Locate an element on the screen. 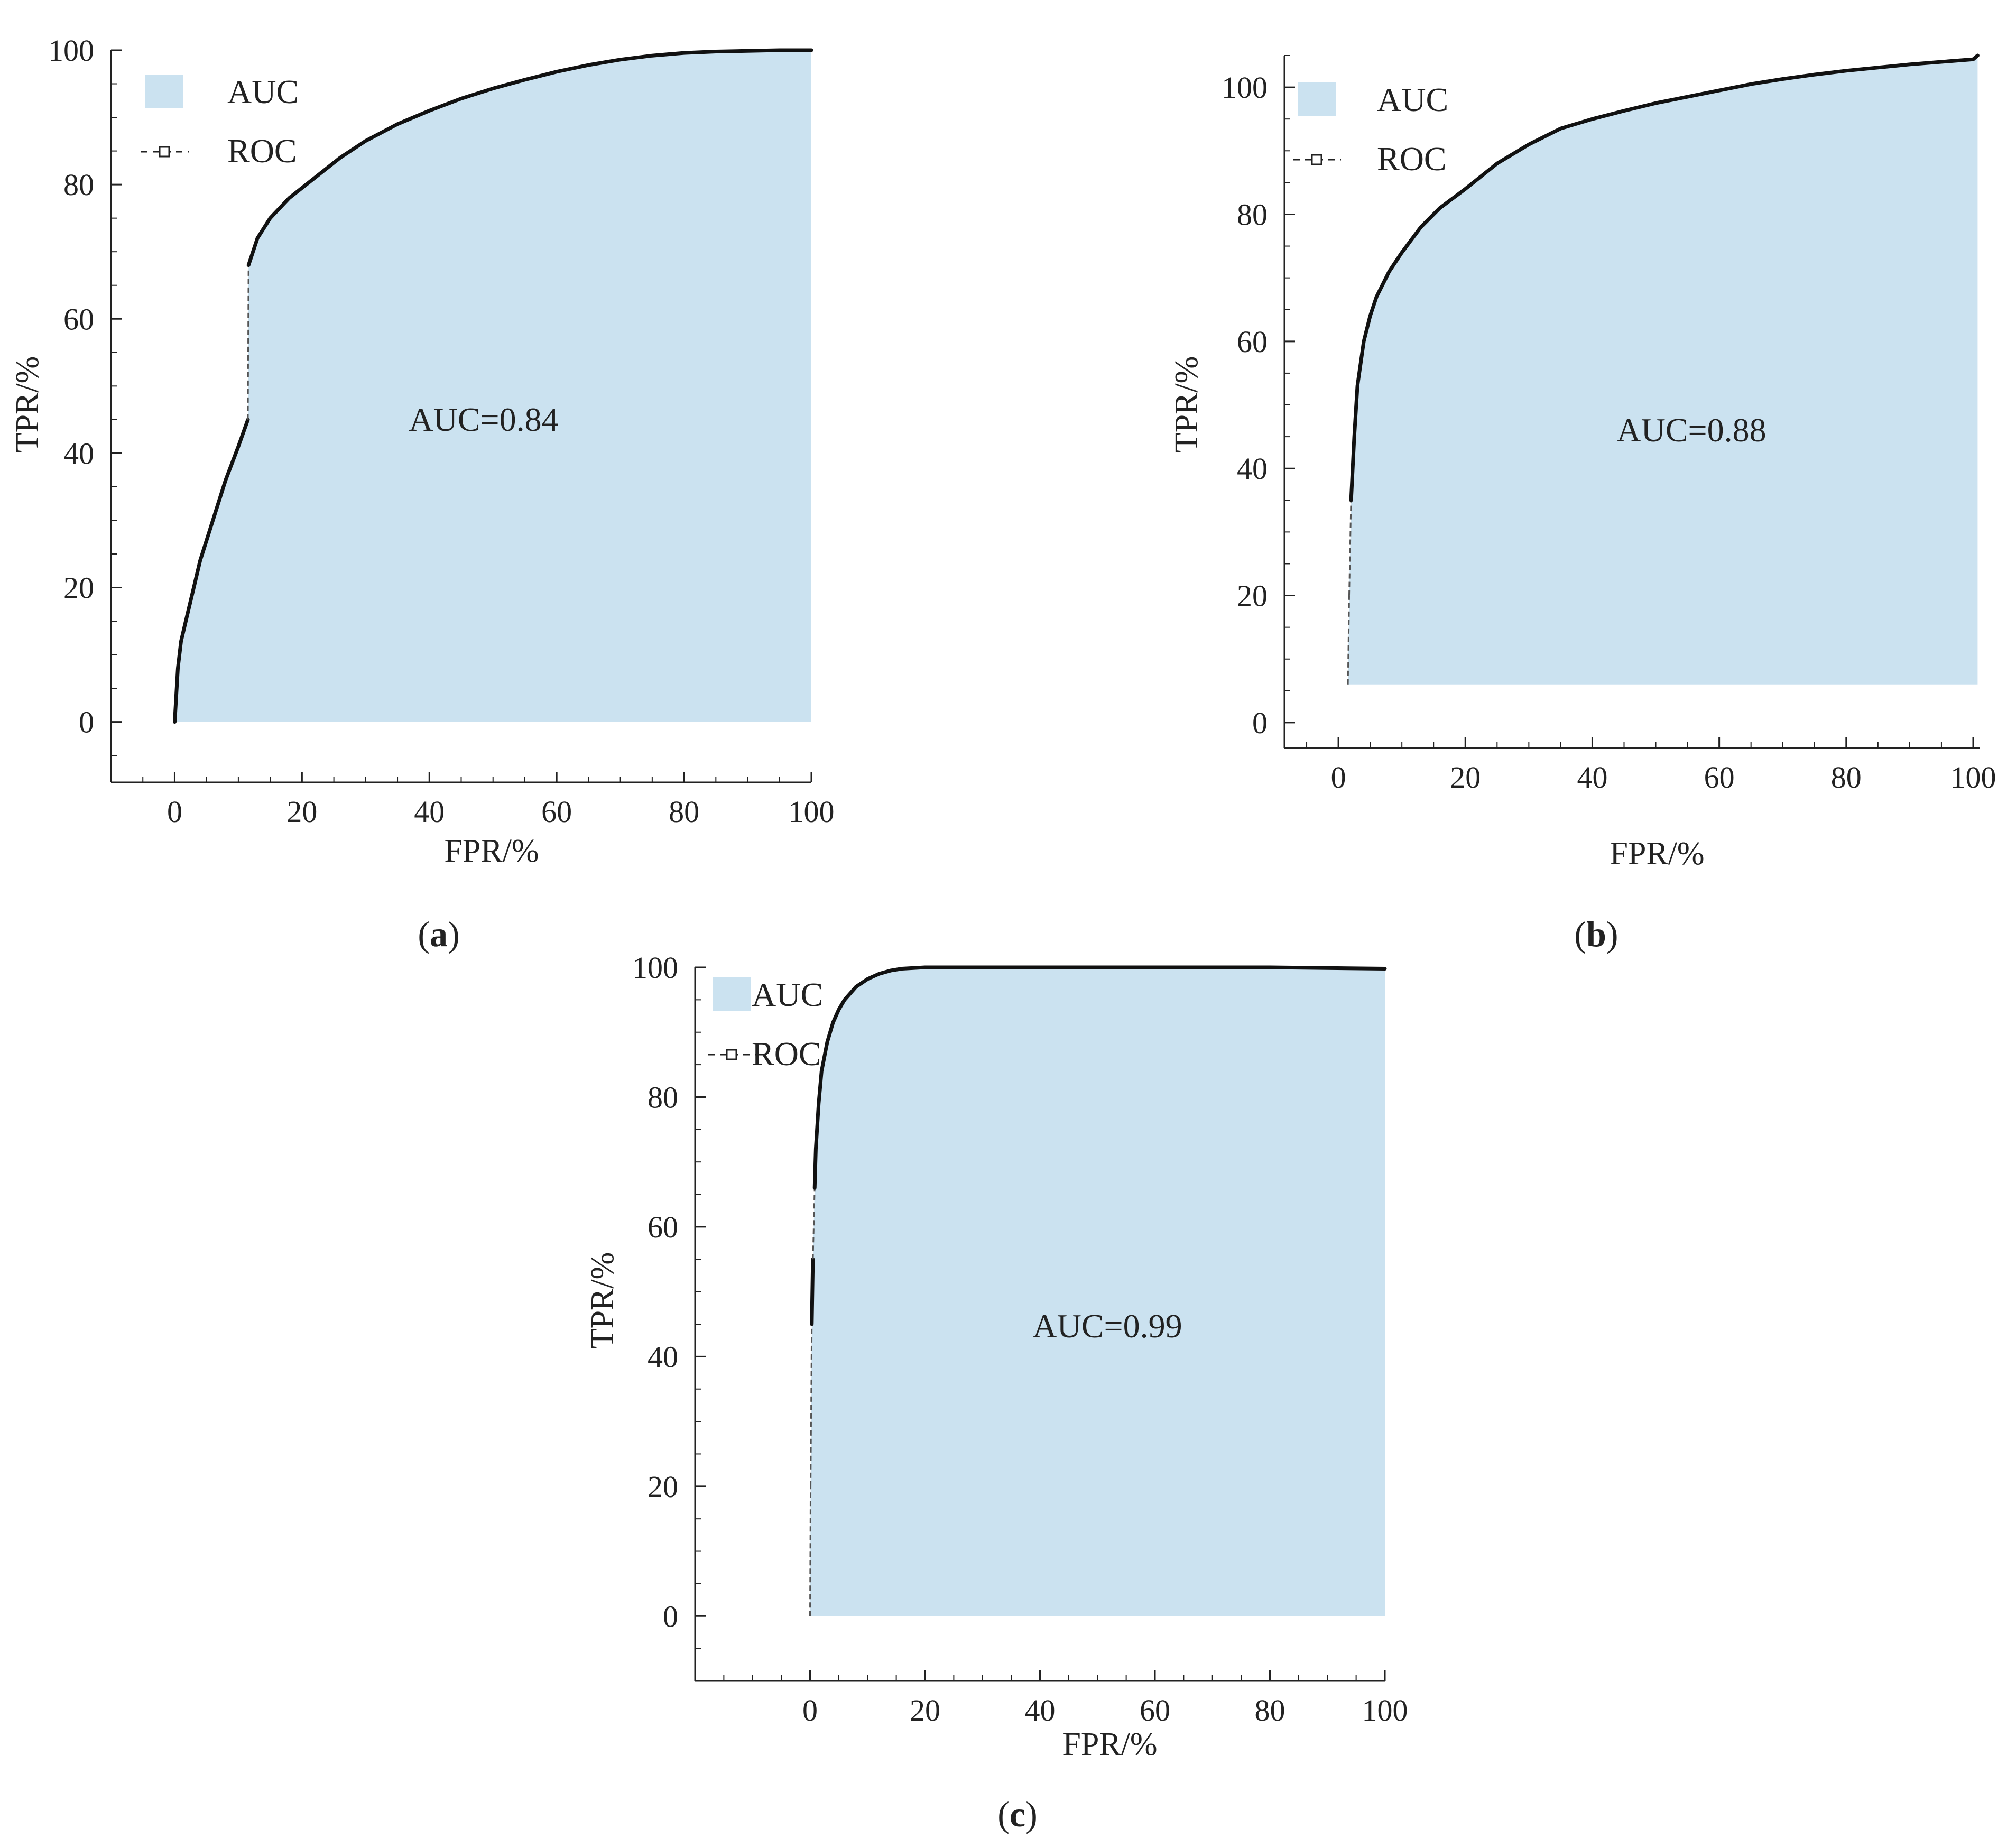  panel-caption: (c) is located at coordinates (1018, 1814).